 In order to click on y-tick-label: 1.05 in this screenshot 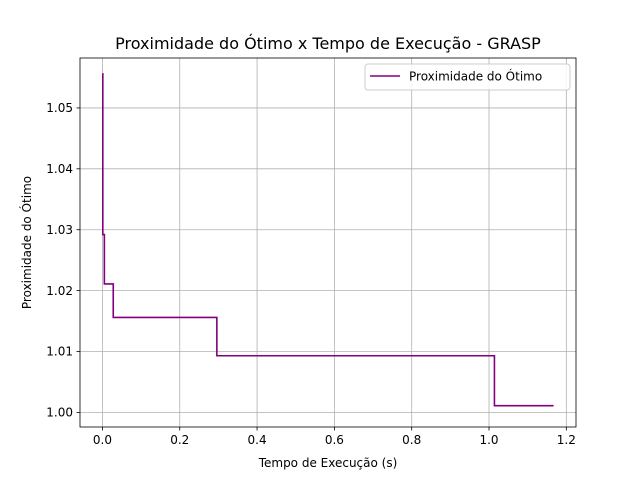, I will do `click(59, 108)`.